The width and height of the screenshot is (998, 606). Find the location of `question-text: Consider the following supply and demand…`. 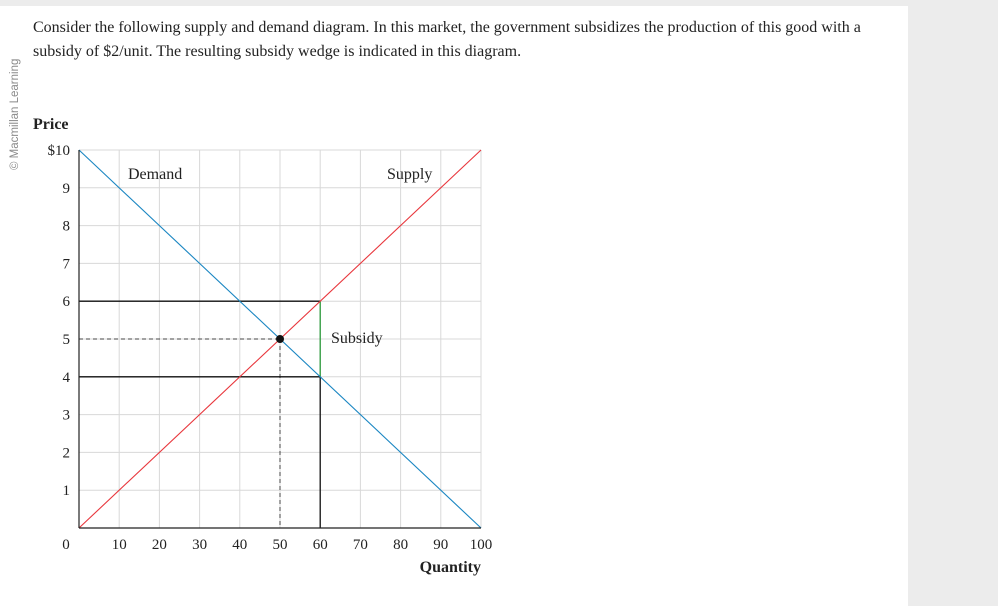

question-text: Consider the following supply and demand… is located at coordinates (447, 39).